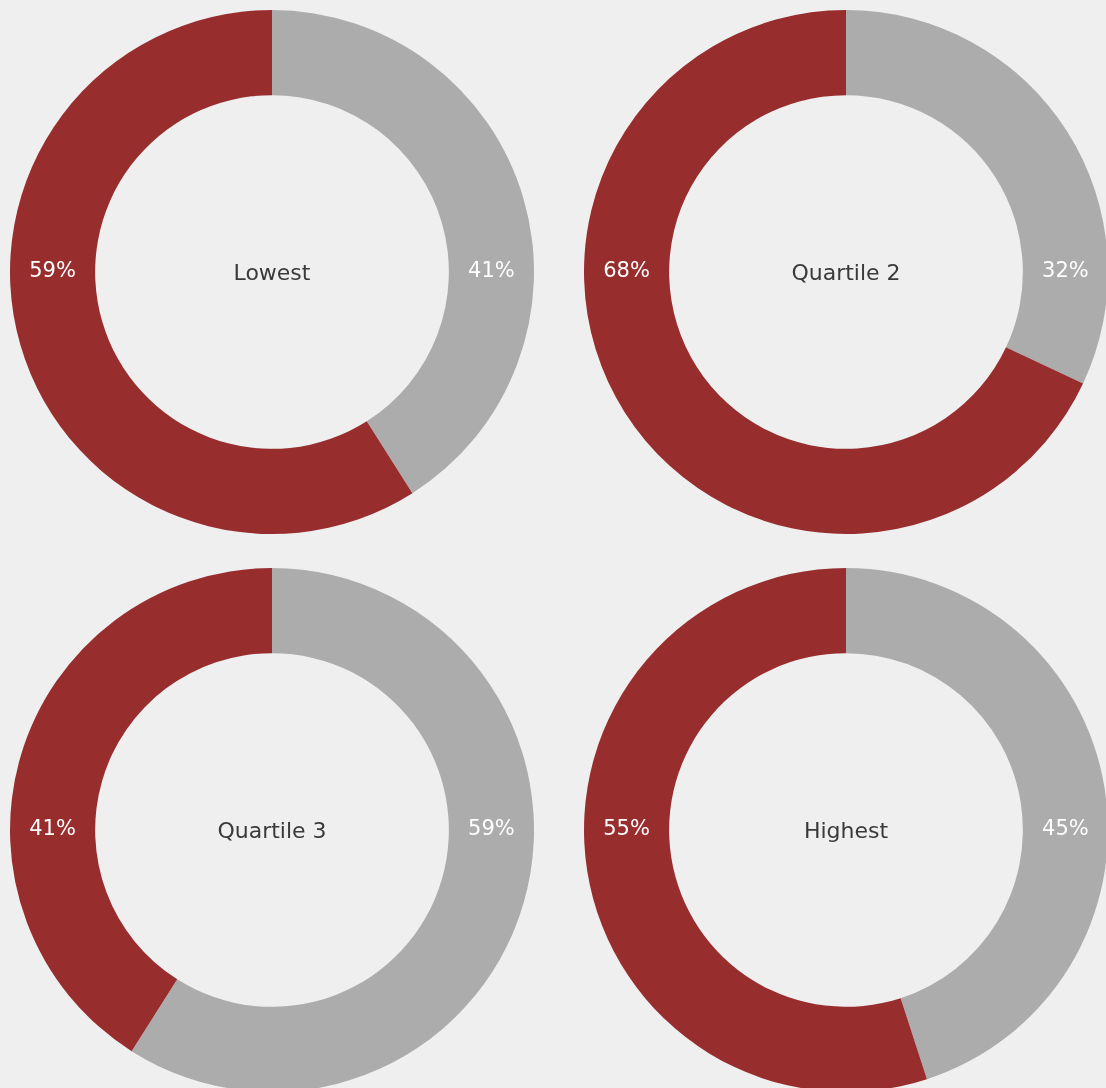 This screenshot has width=1106, height=1088. What do you see at coordinates (272, 830) in the screenshot?
I see `text: Quartile 3` at bounding box center [272, 830].